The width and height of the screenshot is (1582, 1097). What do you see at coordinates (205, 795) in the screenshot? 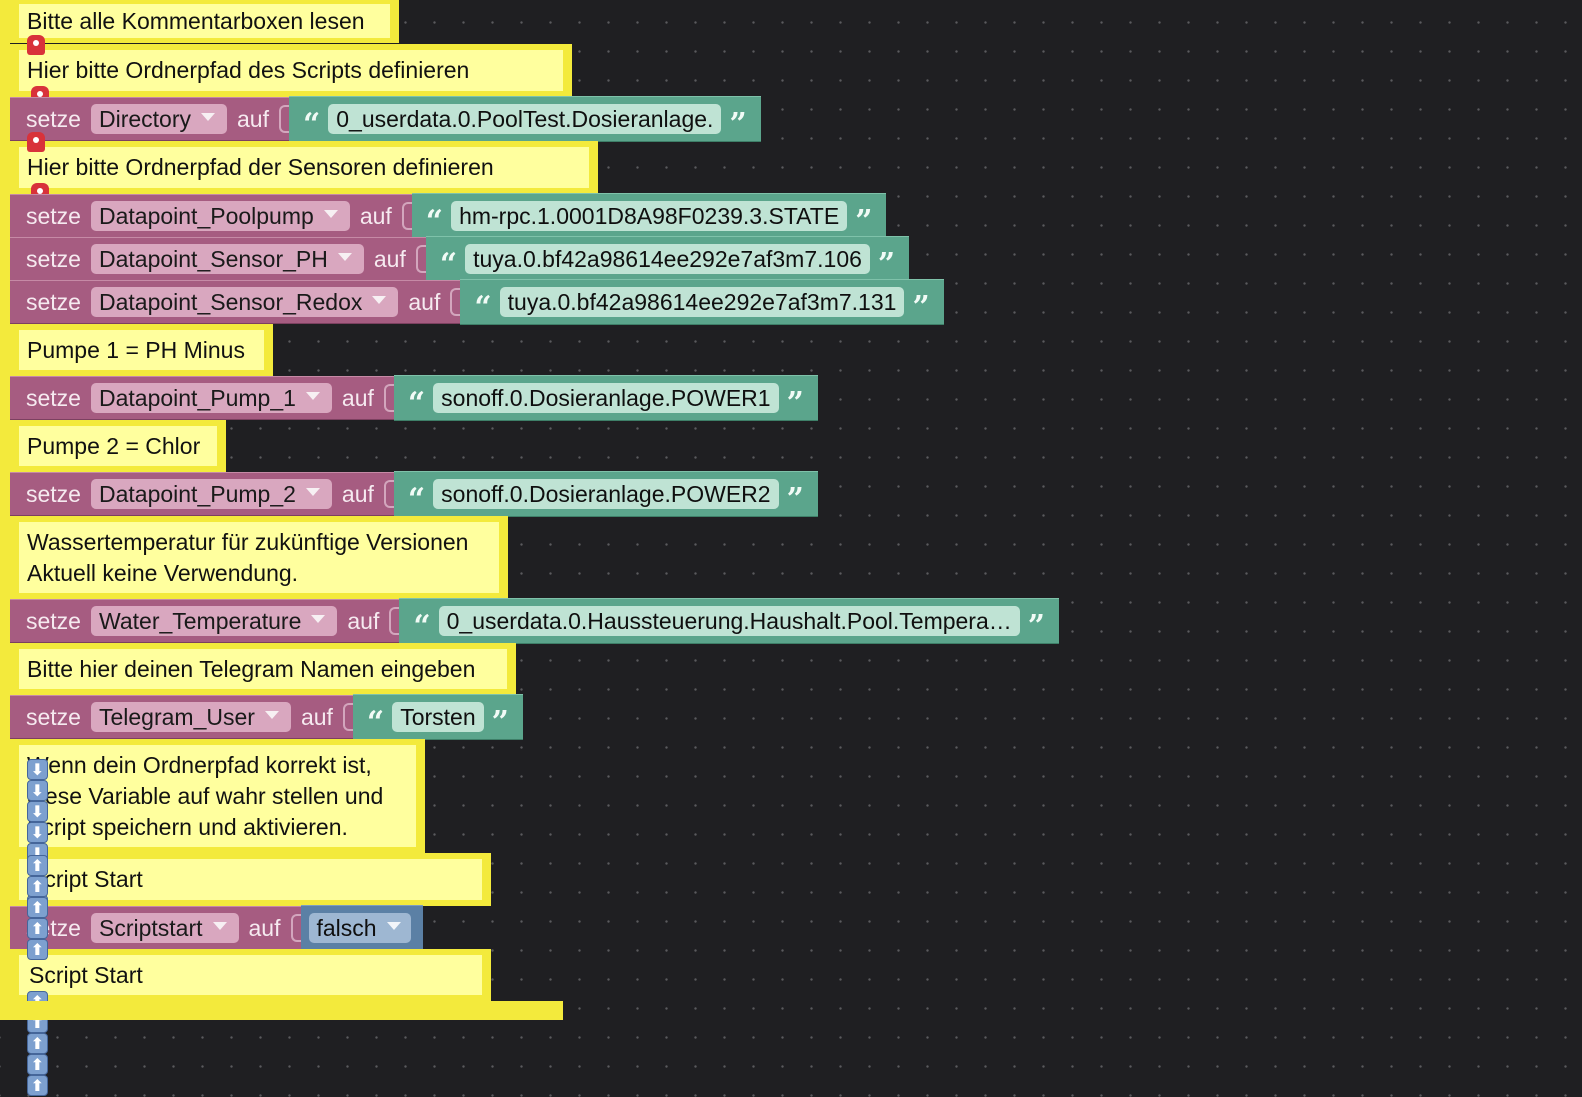
I see `comment-text-line-2: diese Variable auf wahr stellen und` at bounding box center [205, 795].